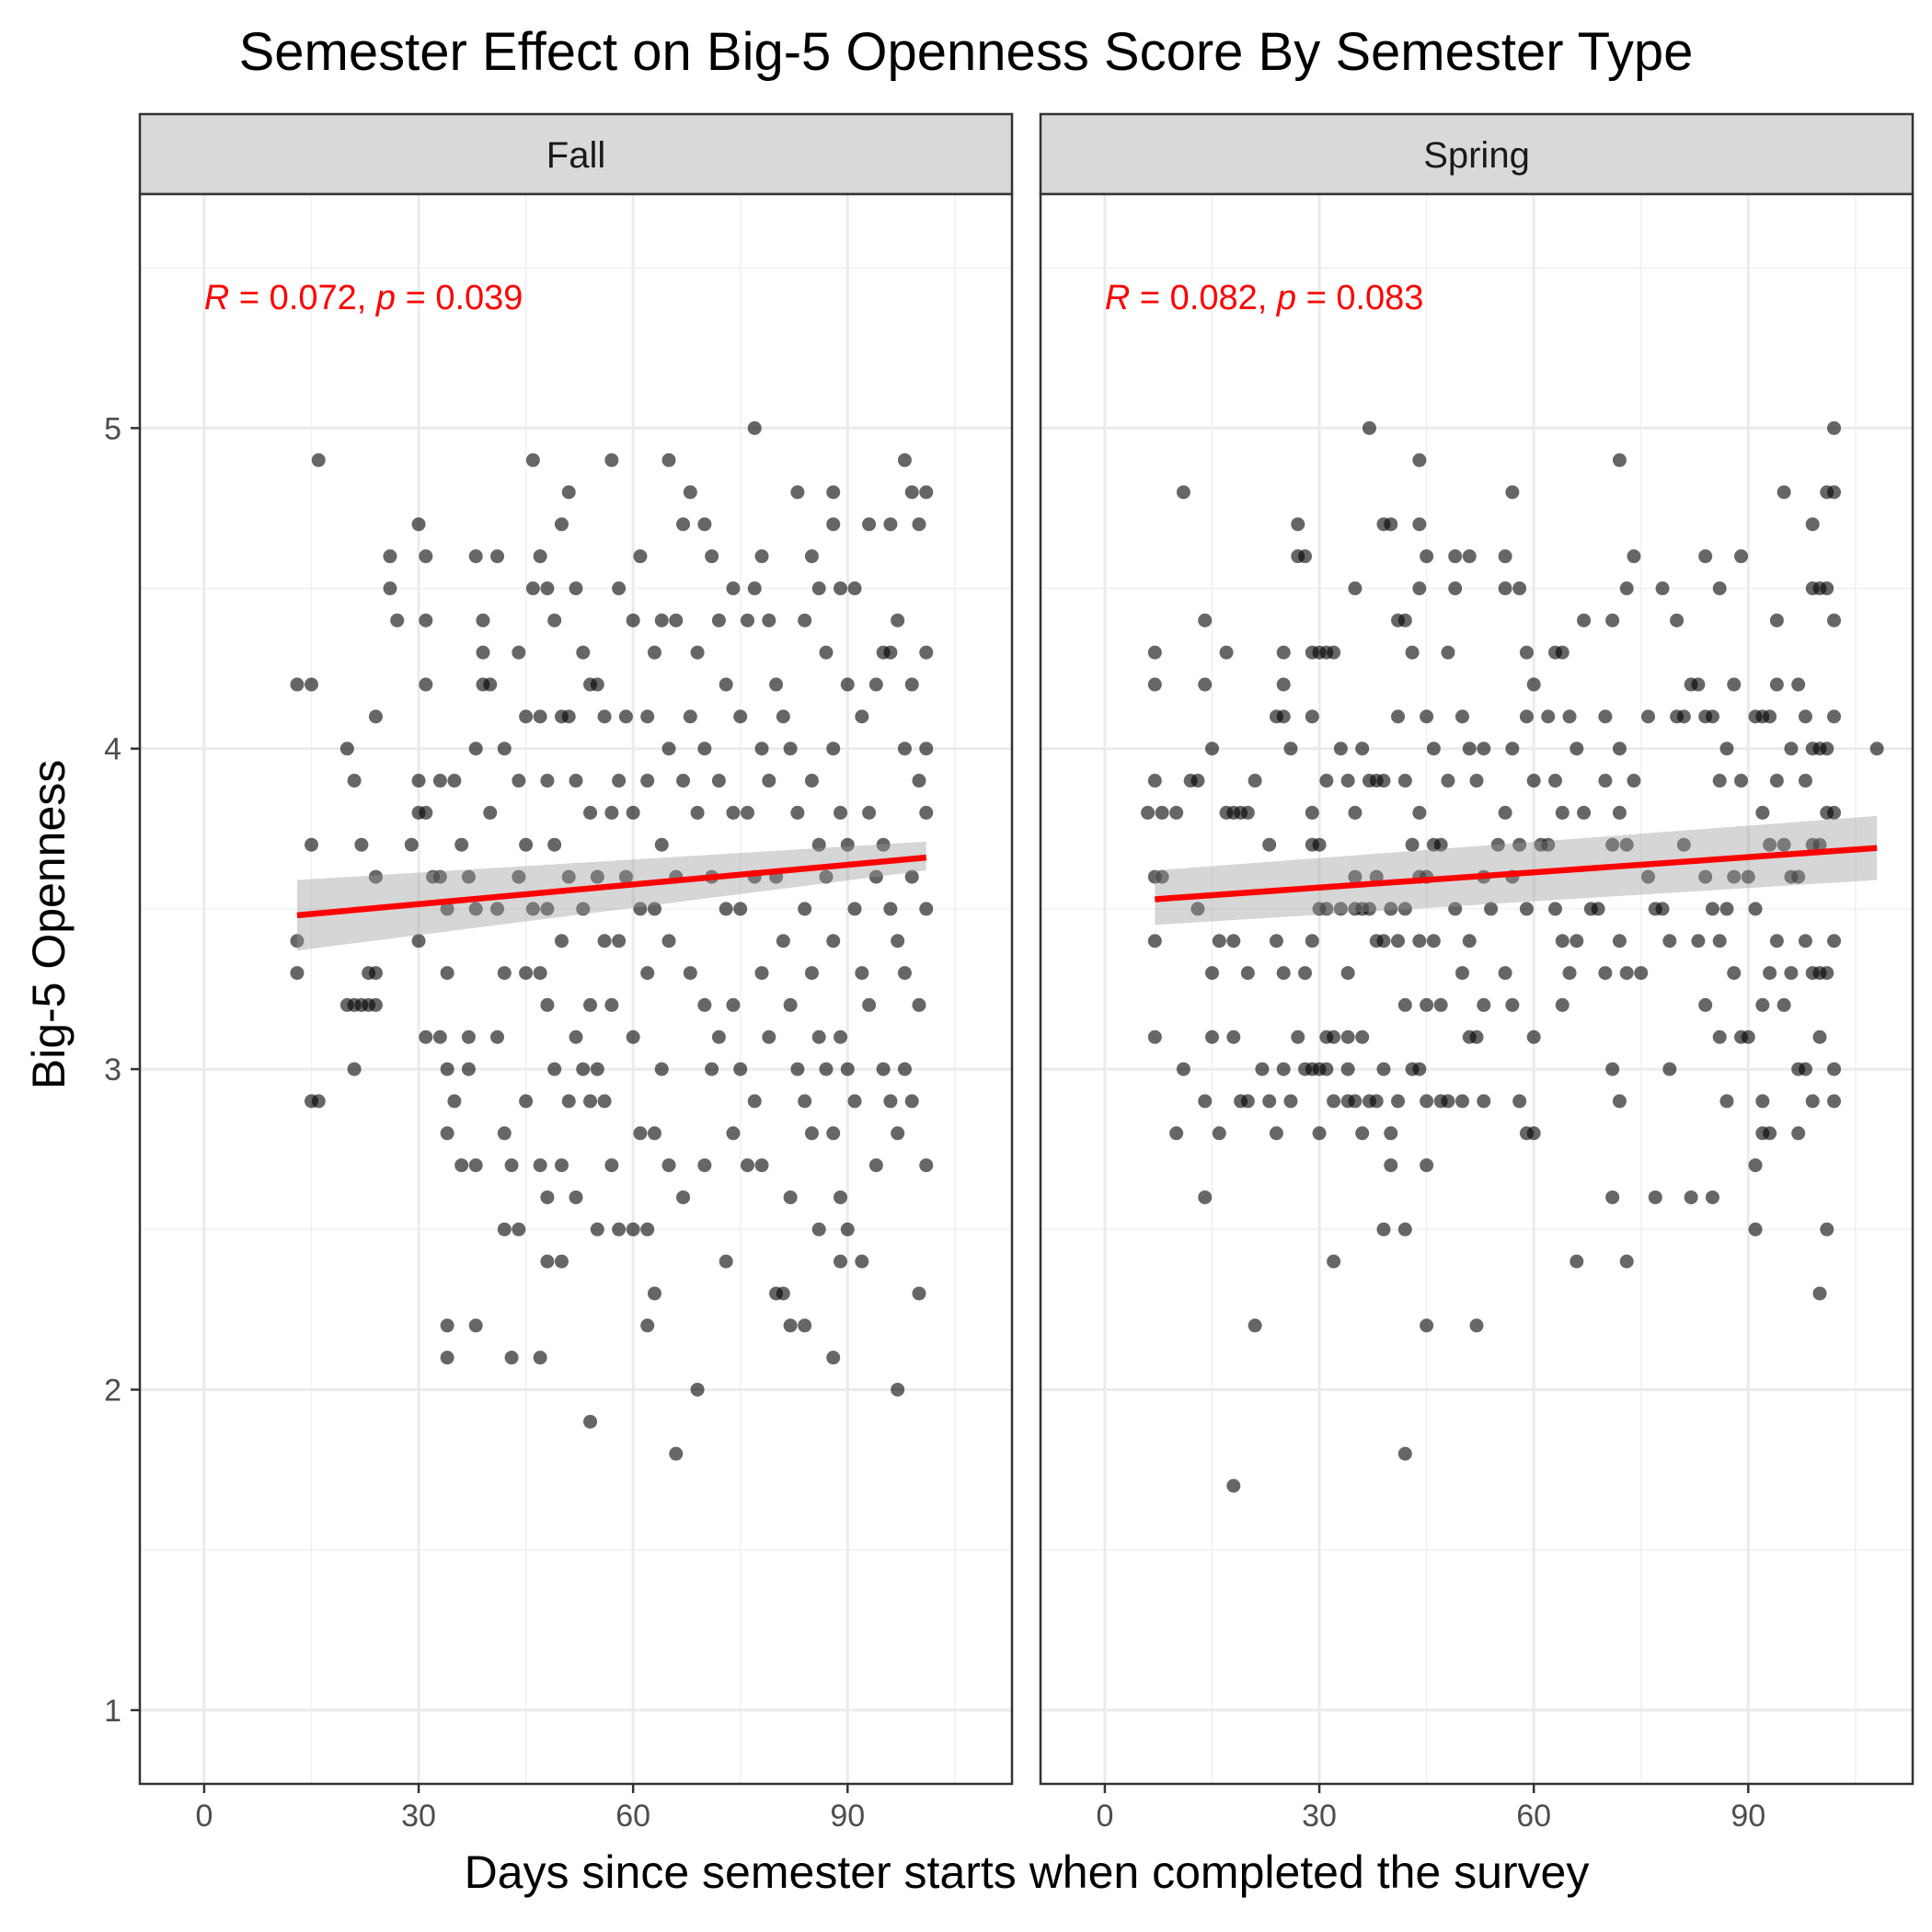 The image size is (1932, 1932). I want to click on x-tick-label: 60, so click(1533, 1816).